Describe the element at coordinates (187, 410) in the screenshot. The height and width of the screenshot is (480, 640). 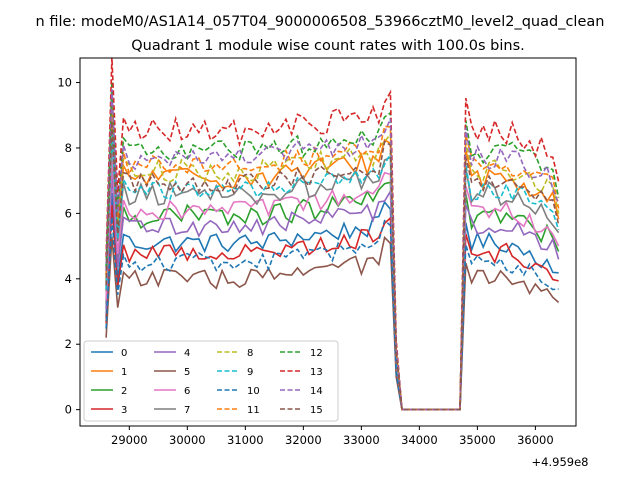
I see `legend-label-7: 7` at that location.